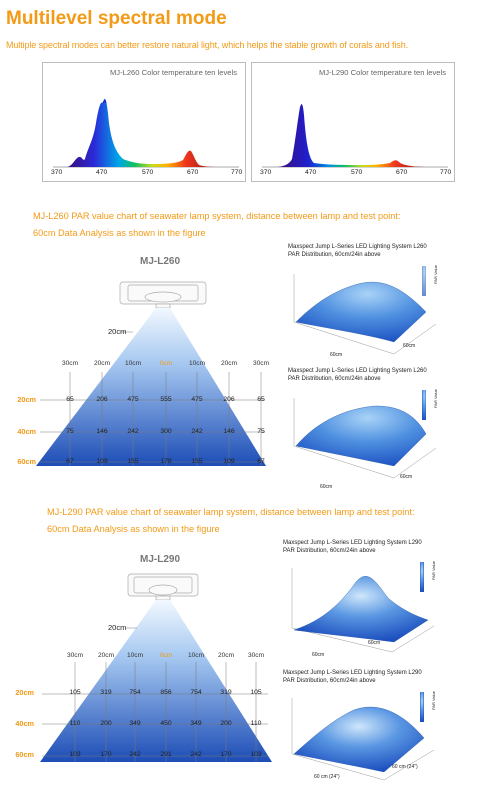  What do you see at coordinates (135, 692) in the screenshot?
I see `par-value-cell: 754` at bounding box center [135, 692].